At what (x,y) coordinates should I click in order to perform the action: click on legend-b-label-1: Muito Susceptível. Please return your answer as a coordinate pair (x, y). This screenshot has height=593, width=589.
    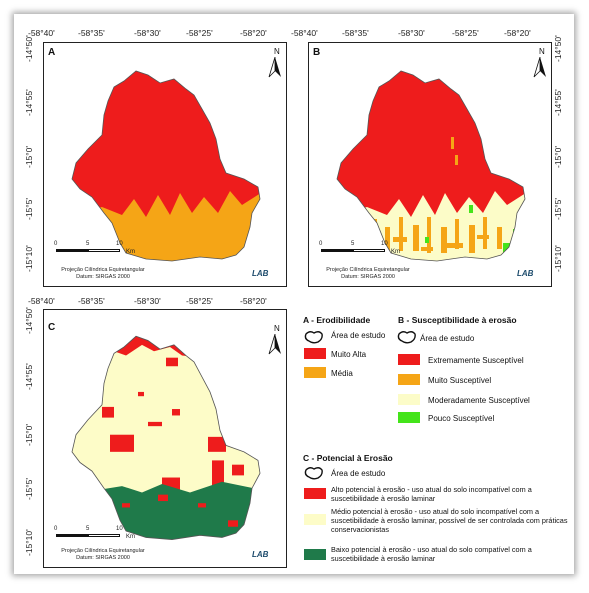
    Looking at the image, I should click on (460, 380).